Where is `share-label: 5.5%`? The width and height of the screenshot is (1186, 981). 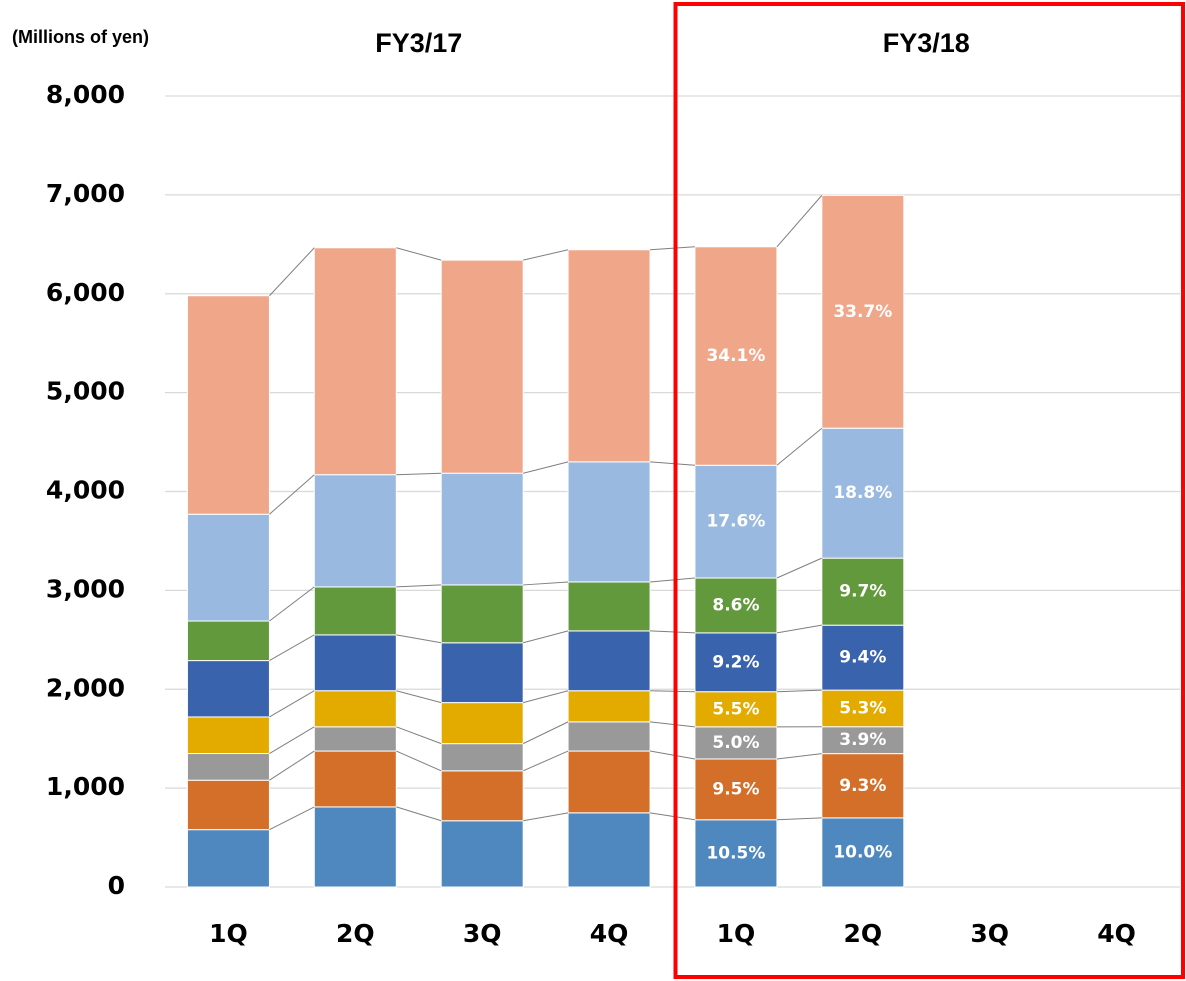
share-label: 5.5% is located at coordinates (735, 709).